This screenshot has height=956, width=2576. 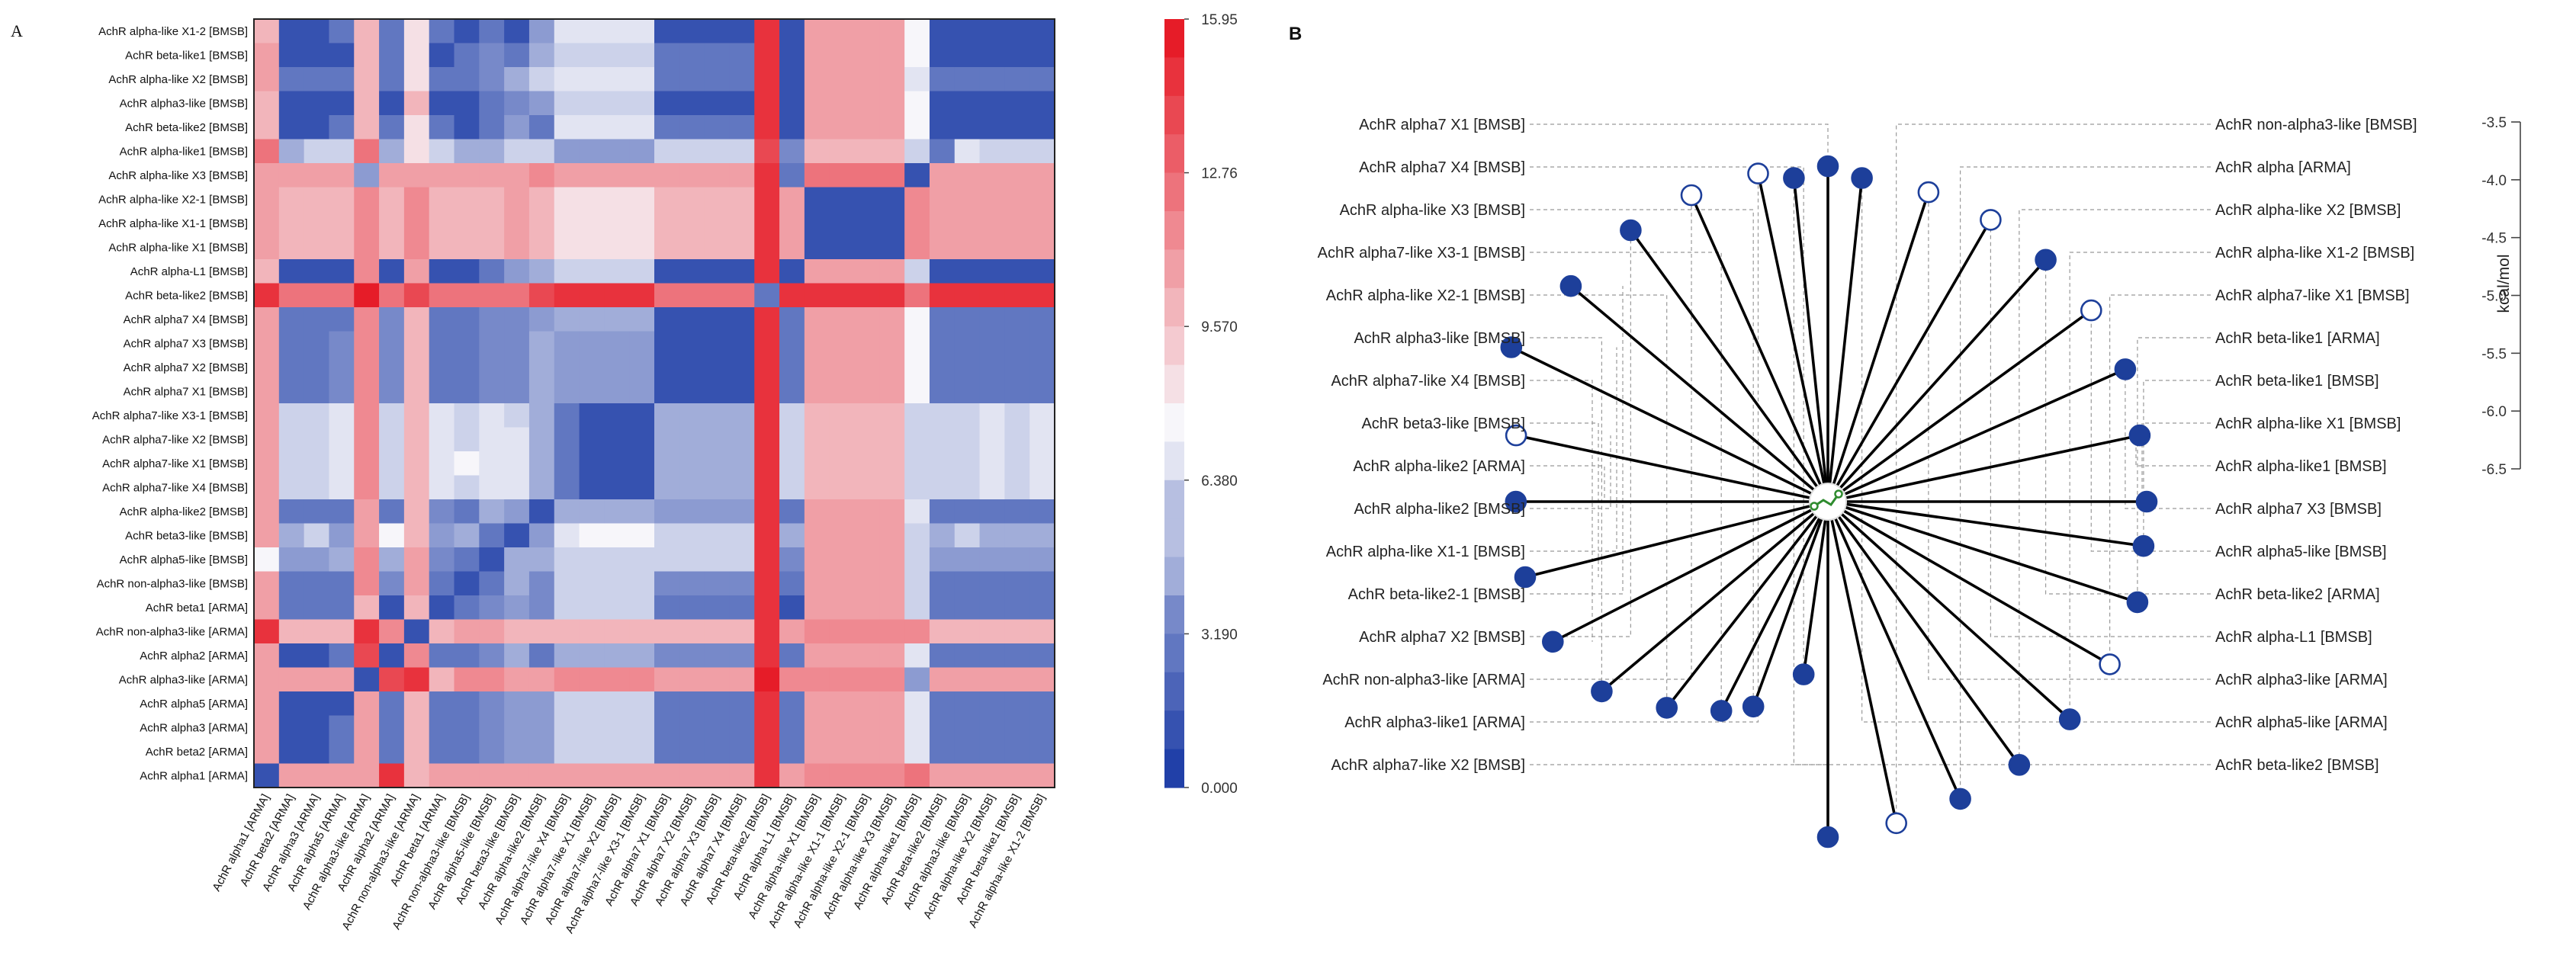 I want to click on colorbar-tick-label: 9.570, so click(x=1219, y=327).